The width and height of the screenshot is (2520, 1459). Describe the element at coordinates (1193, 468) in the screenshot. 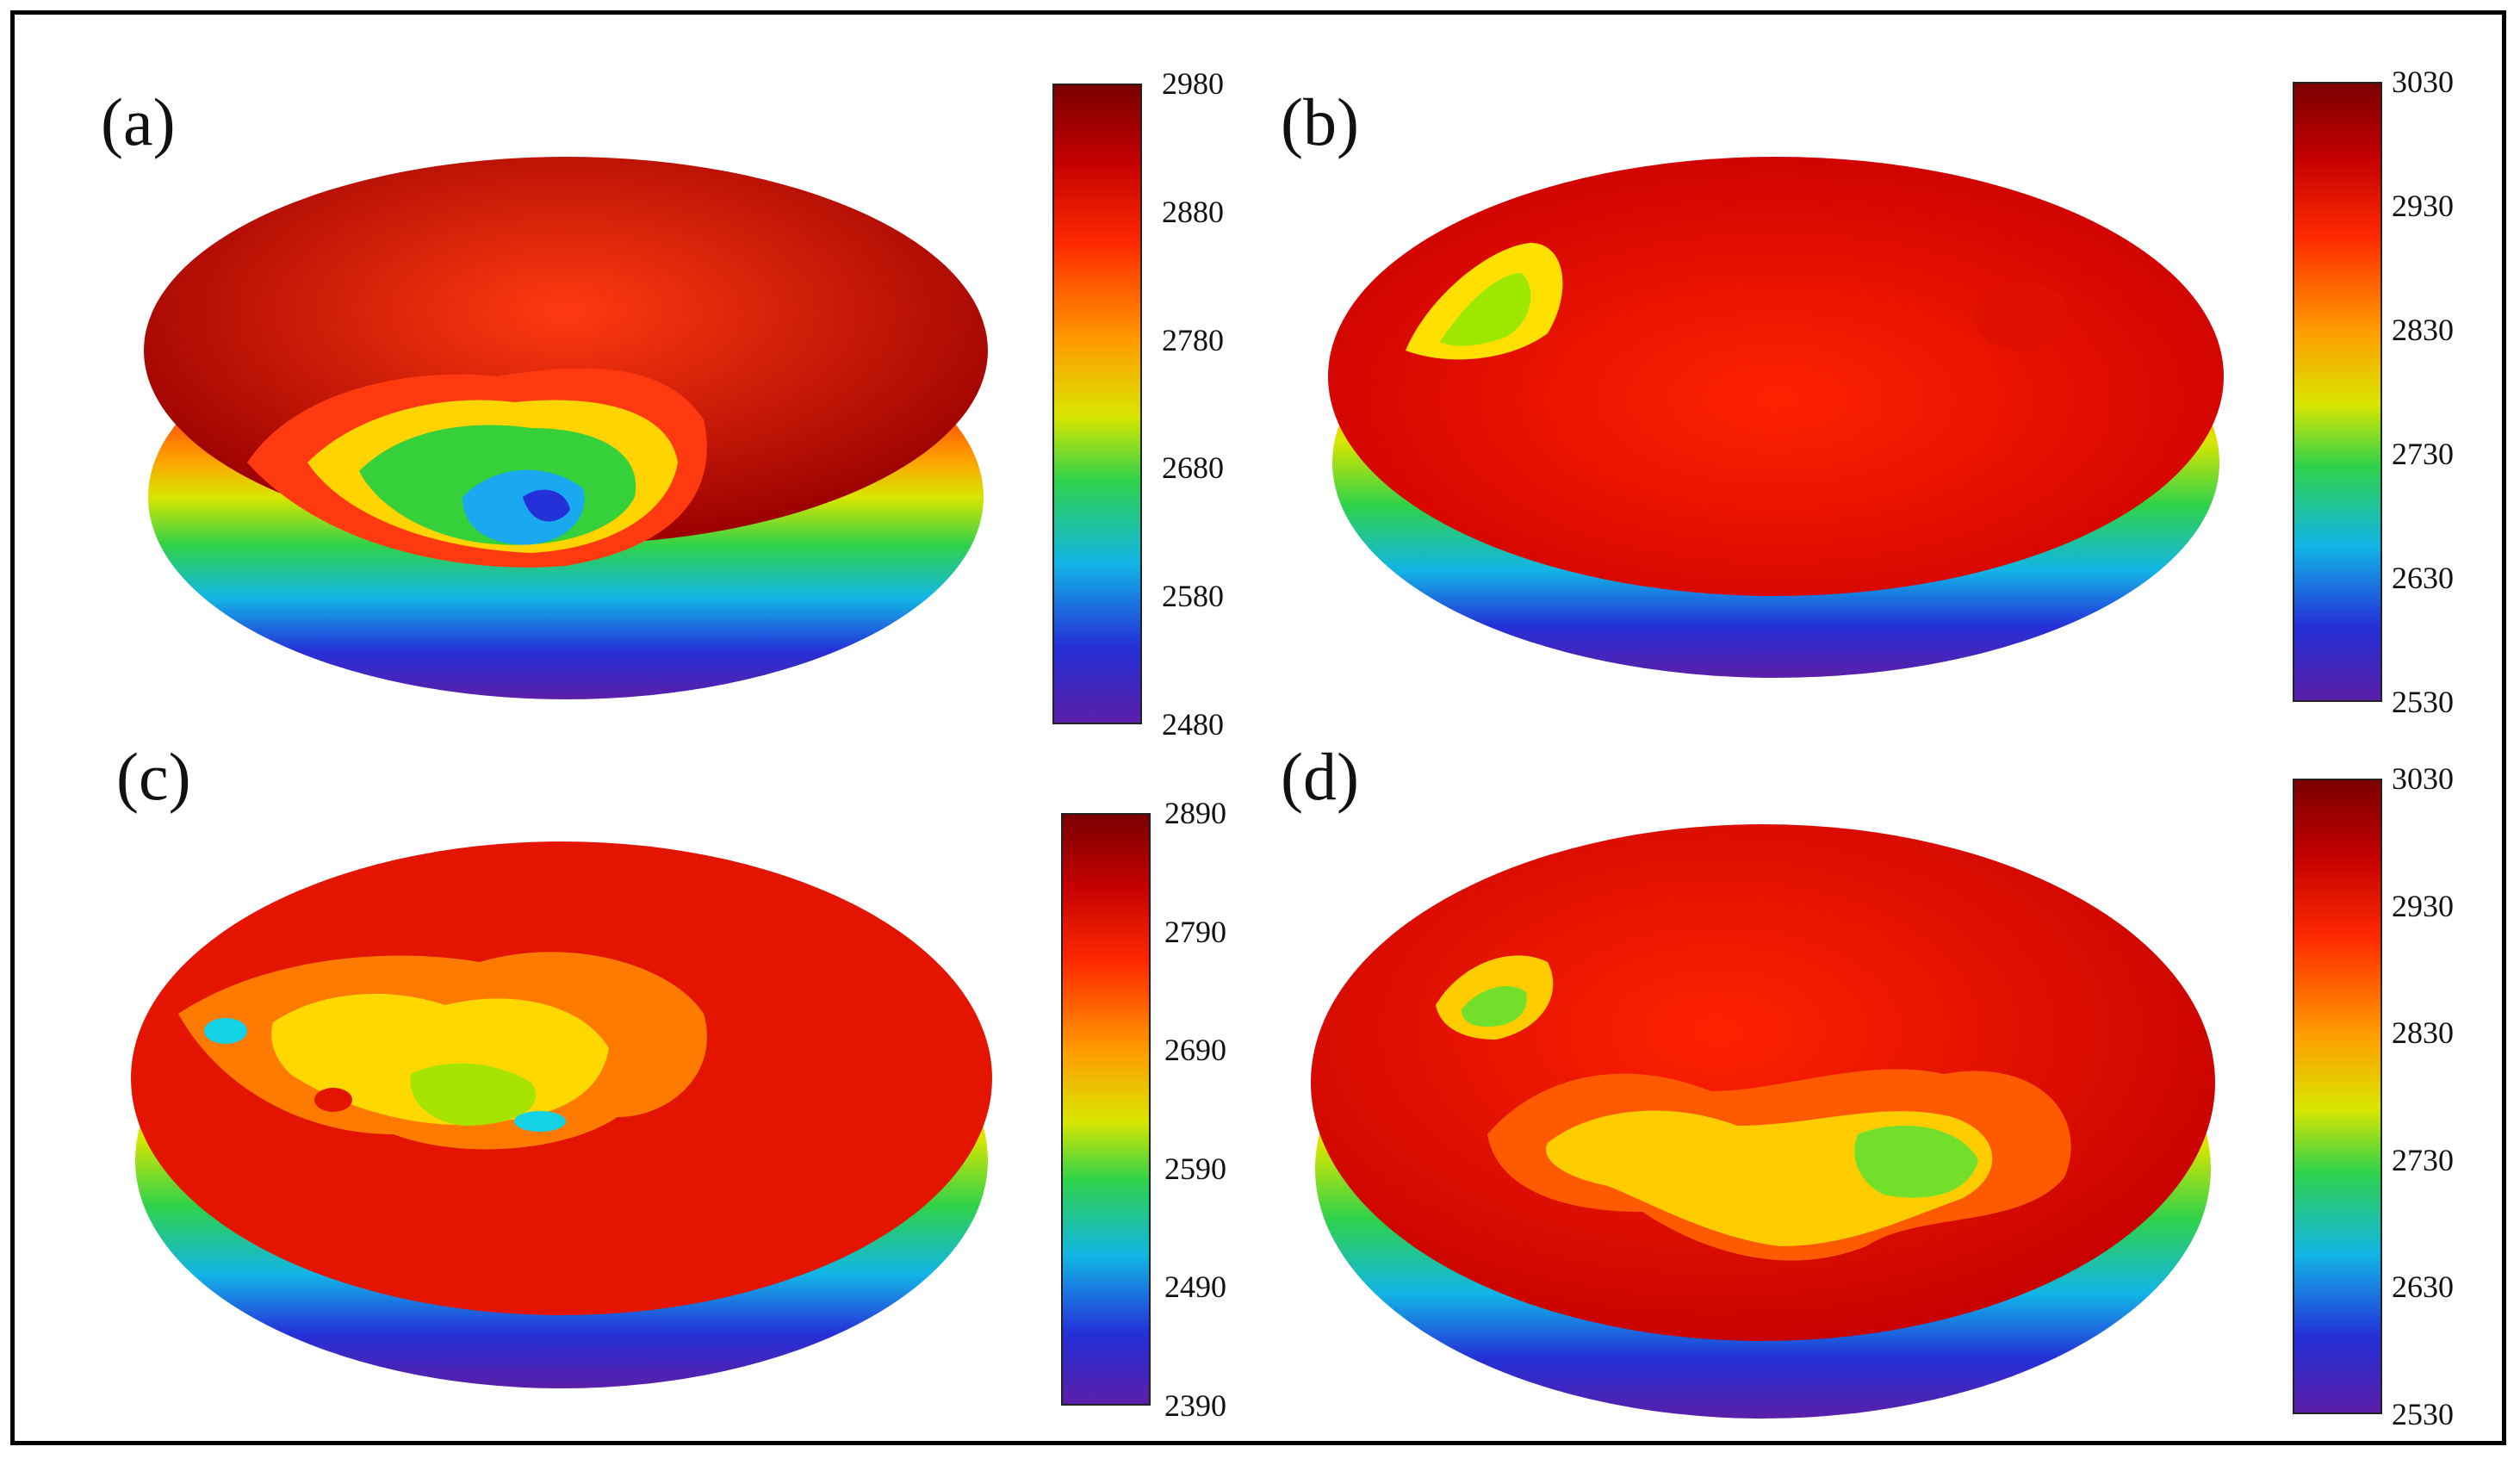

I see `colorbar-tick: 2680` at that location.